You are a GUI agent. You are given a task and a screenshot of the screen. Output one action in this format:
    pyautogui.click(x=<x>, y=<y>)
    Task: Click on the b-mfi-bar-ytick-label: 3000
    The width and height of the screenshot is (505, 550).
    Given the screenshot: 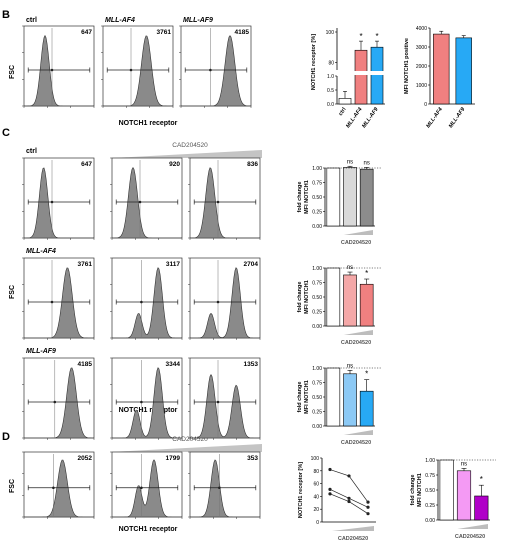 What is the action you would take?
    pyautogui.click(x=421, y=48)
    